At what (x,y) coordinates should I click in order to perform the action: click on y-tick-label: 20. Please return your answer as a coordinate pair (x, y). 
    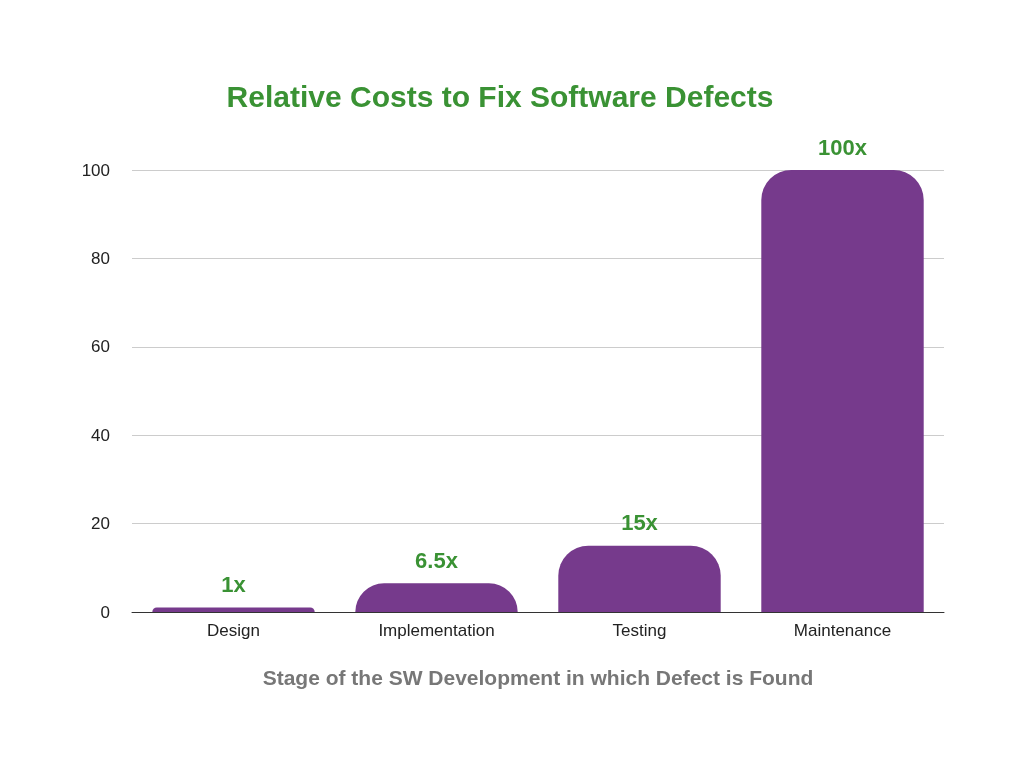
    Looking at the image, I should click on (100, 524).